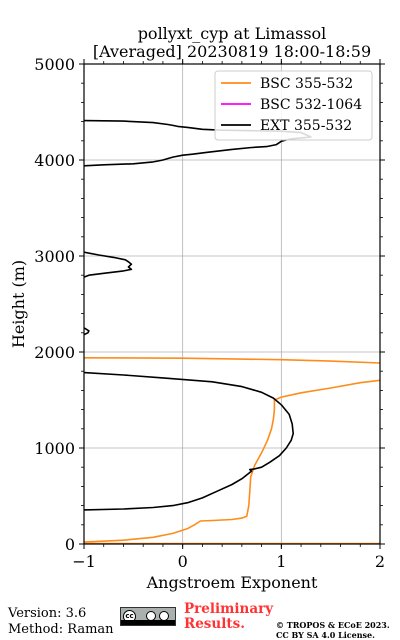 This screenshot has width=400, height=640. Describe the element at coordinates (333, 625) in the screenshot. I see `copyright-line-1: © TROPOS & ECoE 2023.` at that location.